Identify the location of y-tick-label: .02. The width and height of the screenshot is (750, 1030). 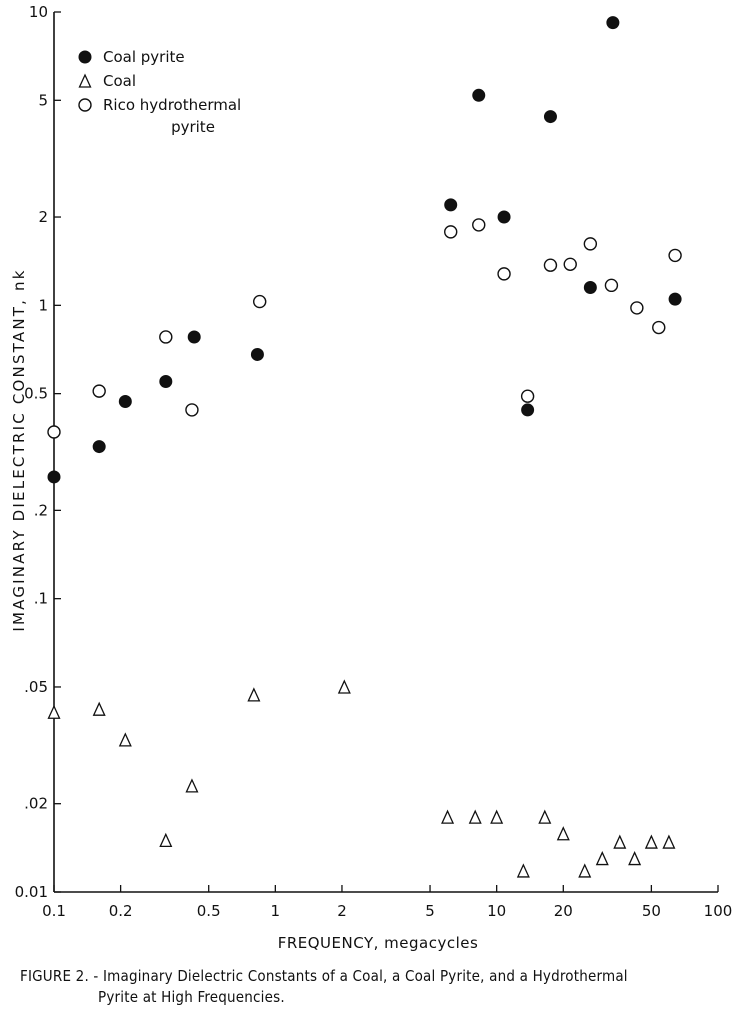
(36, 804).